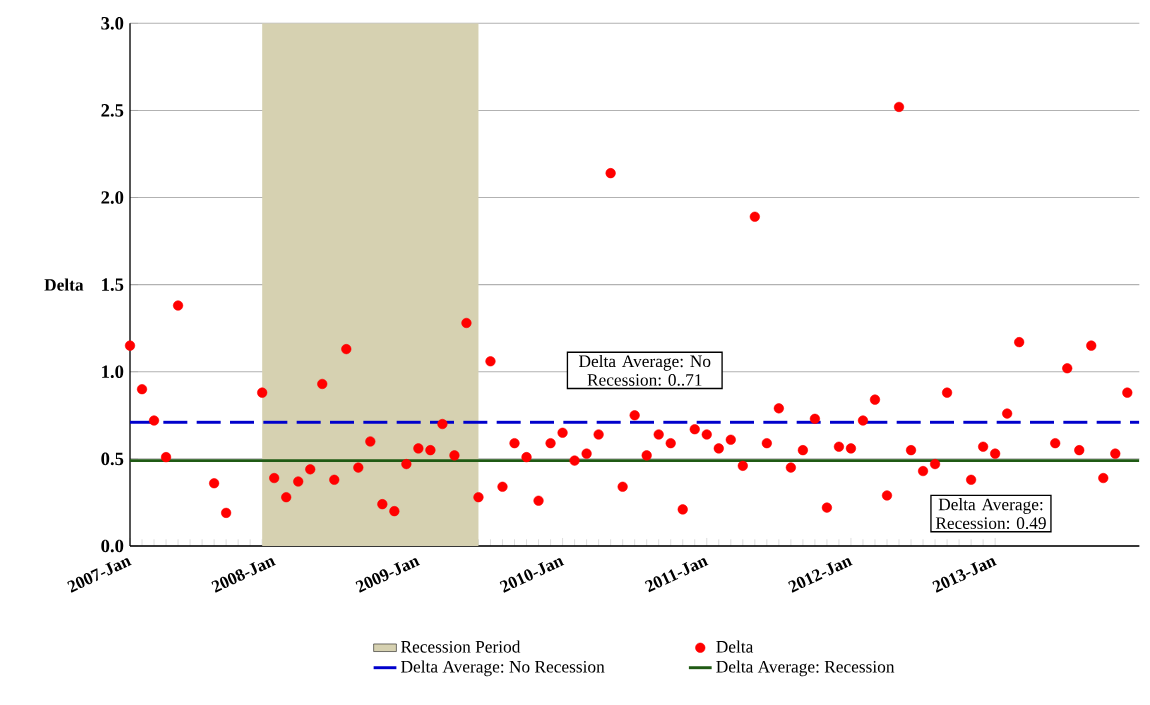  Describe the element at coordinates (461, 646) in the screenshot. I see `legend-label: Recession Period` at that location.